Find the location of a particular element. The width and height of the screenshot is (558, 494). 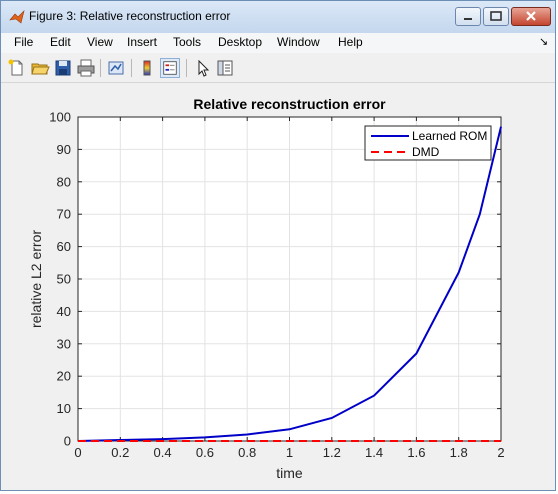

y-tick-label: 0 is located at coordinates (67, 441).